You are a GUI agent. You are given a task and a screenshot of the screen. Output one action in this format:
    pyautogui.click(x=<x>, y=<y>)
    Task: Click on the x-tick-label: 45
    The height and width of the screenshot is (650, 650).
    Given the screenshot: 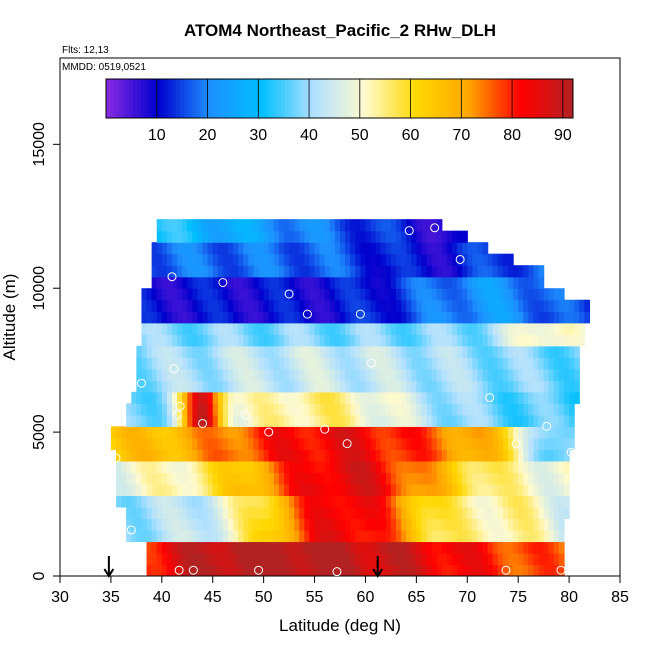 What is the action you would take?
    pyautogui.click(x=213, y=597)
    